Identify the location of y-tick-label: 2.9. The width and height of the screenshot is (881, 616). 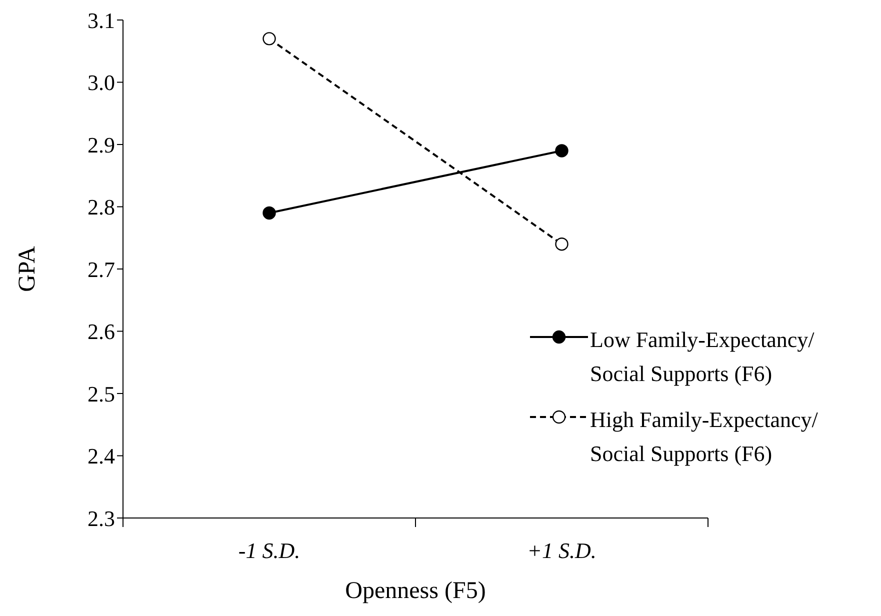
(101, 145).